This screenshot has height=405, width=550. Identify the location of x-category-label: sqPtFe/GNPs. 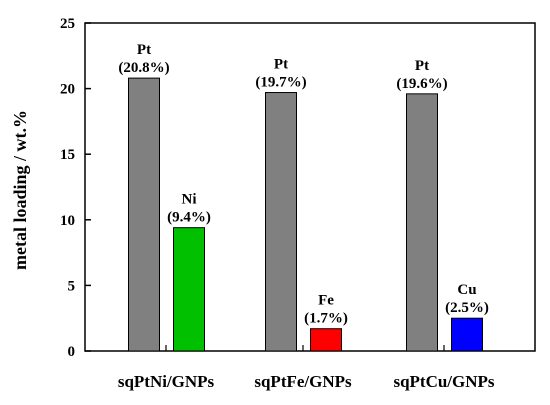
(303, 381).